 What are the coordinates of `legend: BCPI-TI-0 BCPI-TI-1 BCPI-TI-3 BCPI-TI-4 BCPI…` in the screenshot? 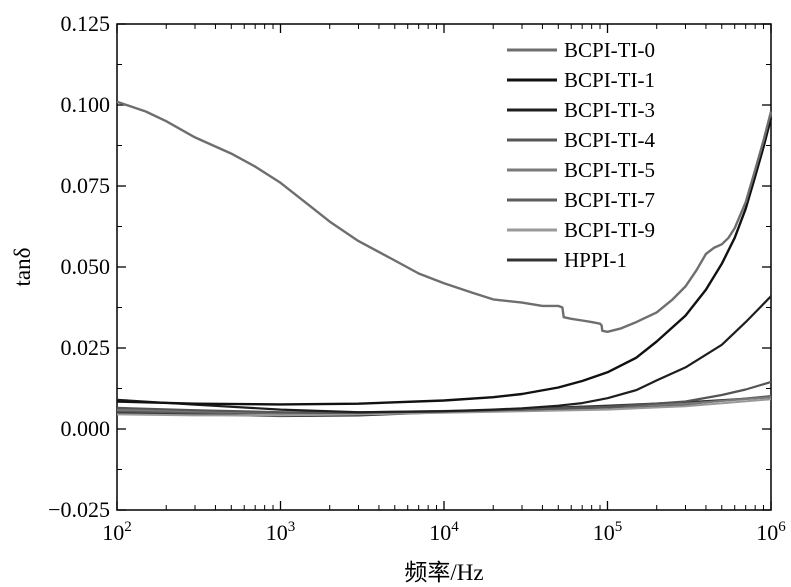 It's located at (581, 155).